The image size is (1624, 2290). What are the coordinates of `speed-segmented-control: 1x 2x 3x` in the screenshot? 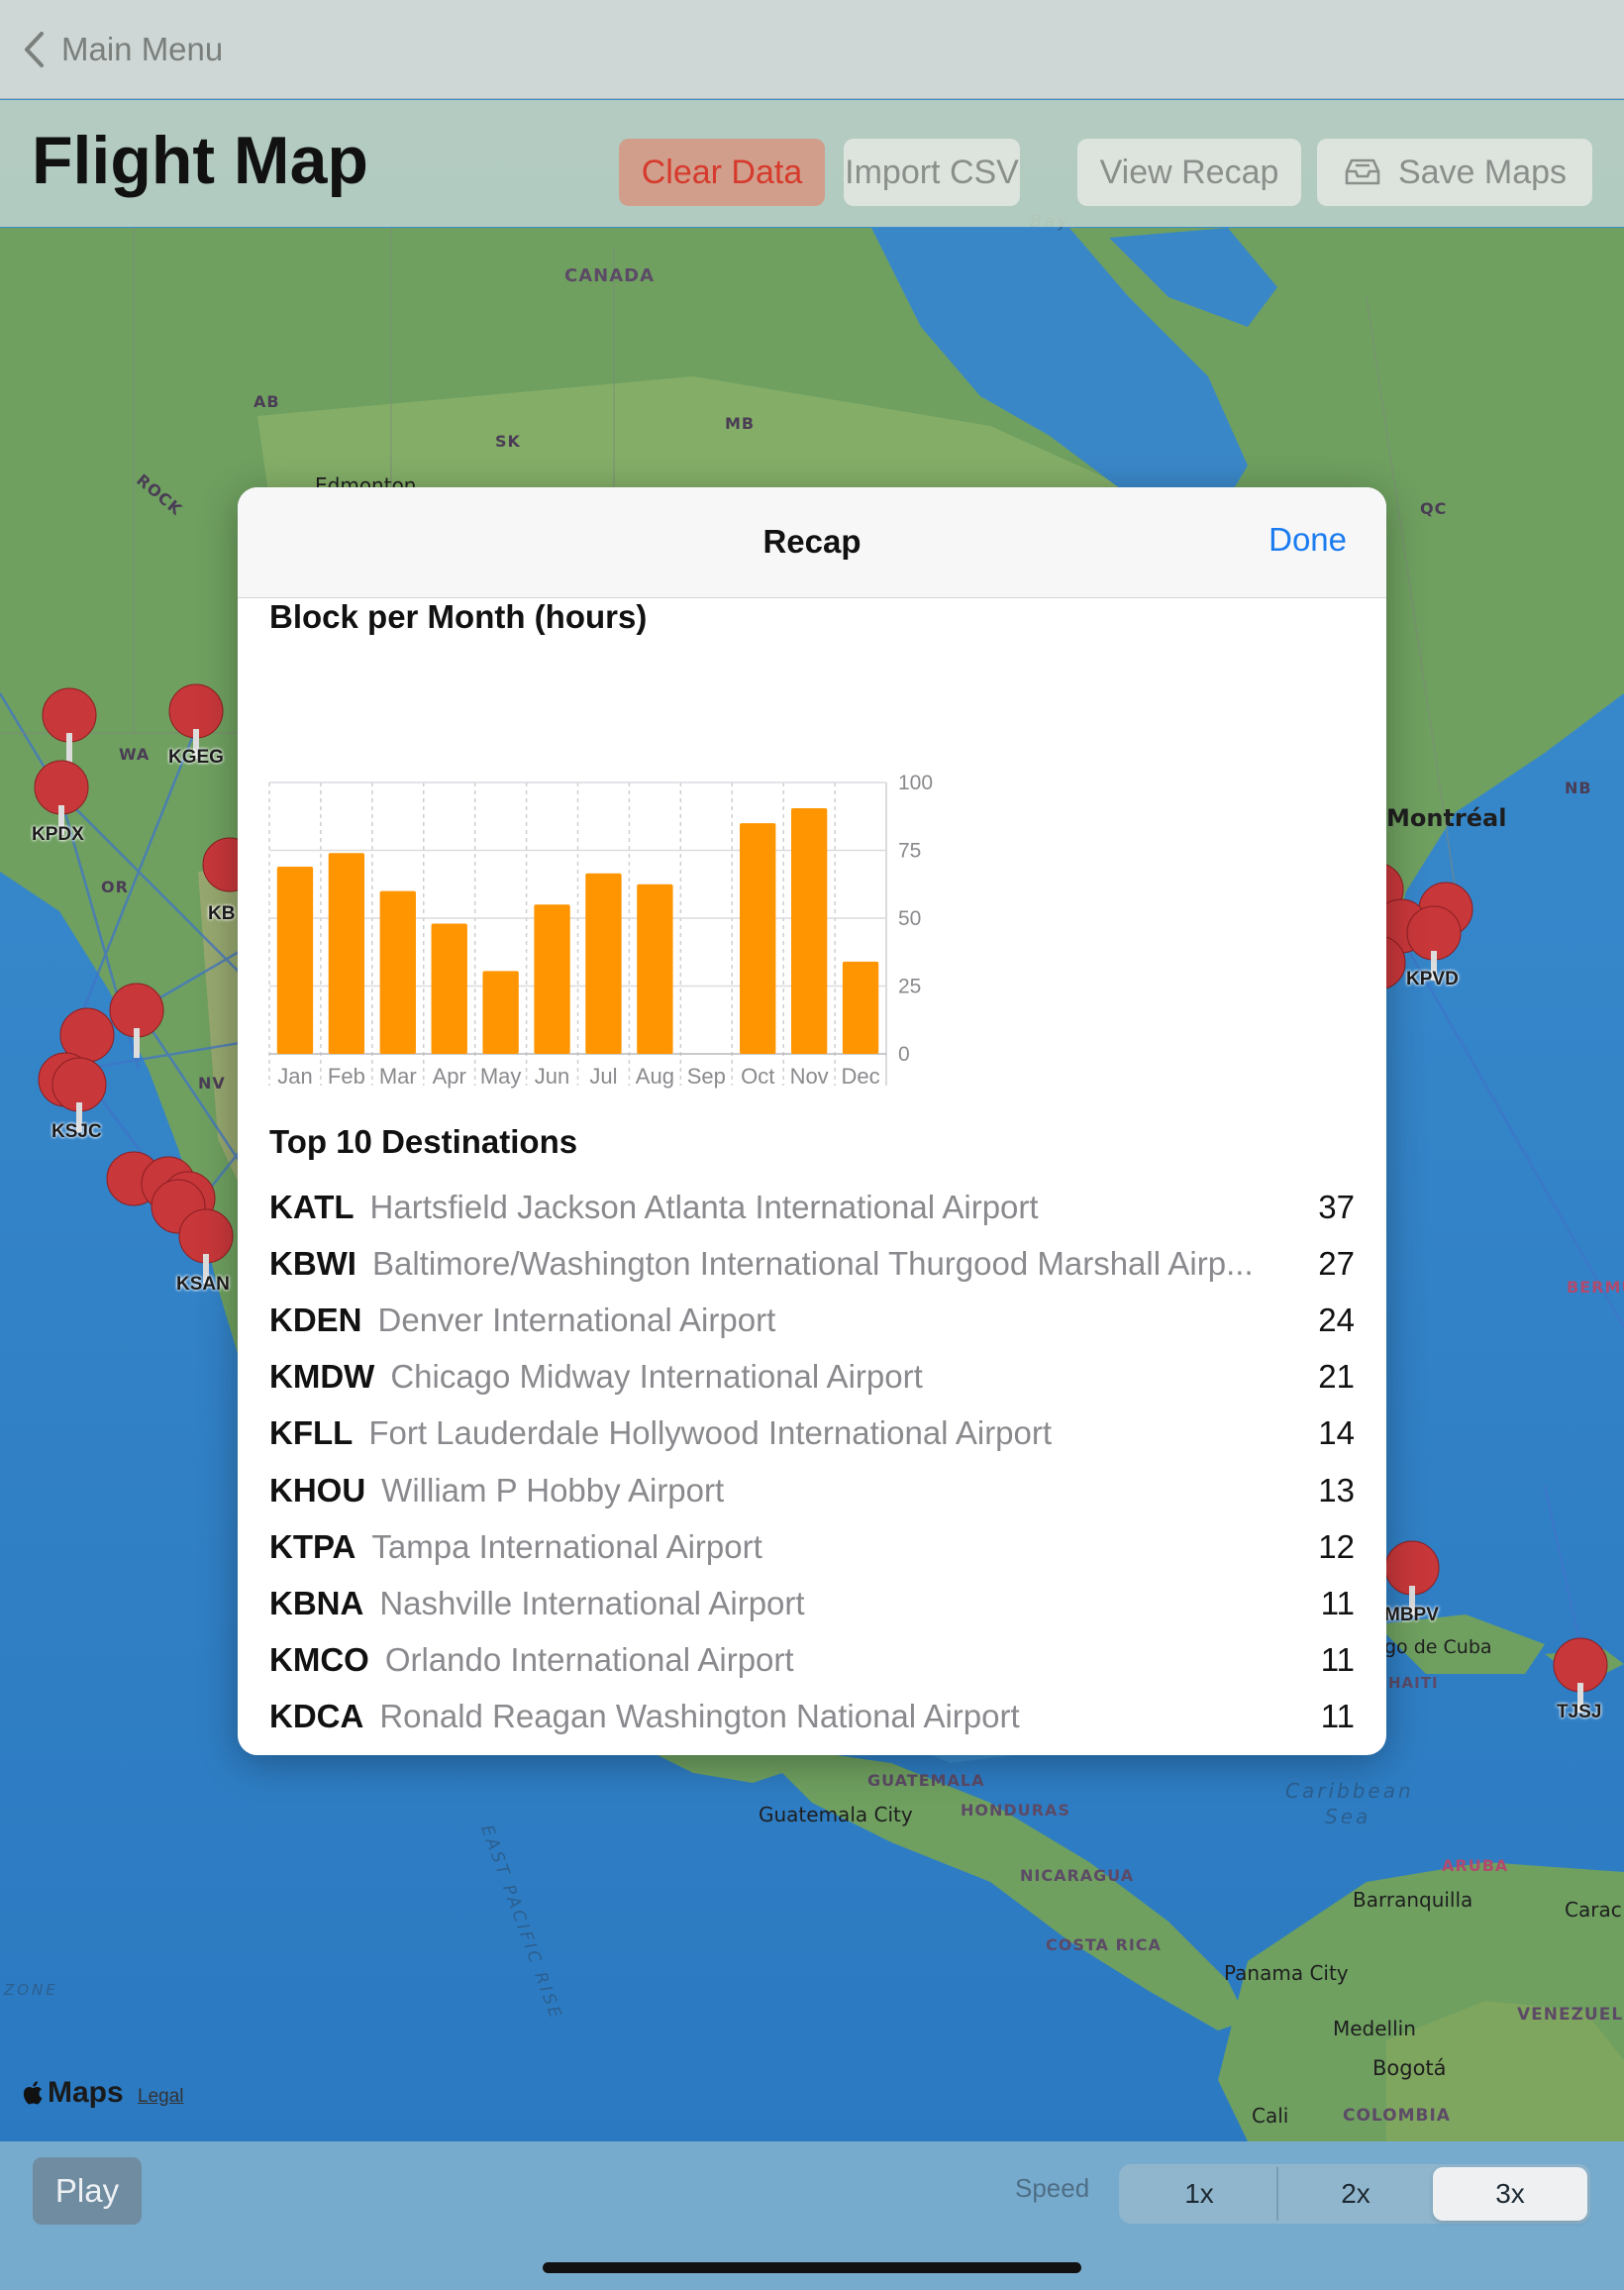 It's located at (1354, 2194).